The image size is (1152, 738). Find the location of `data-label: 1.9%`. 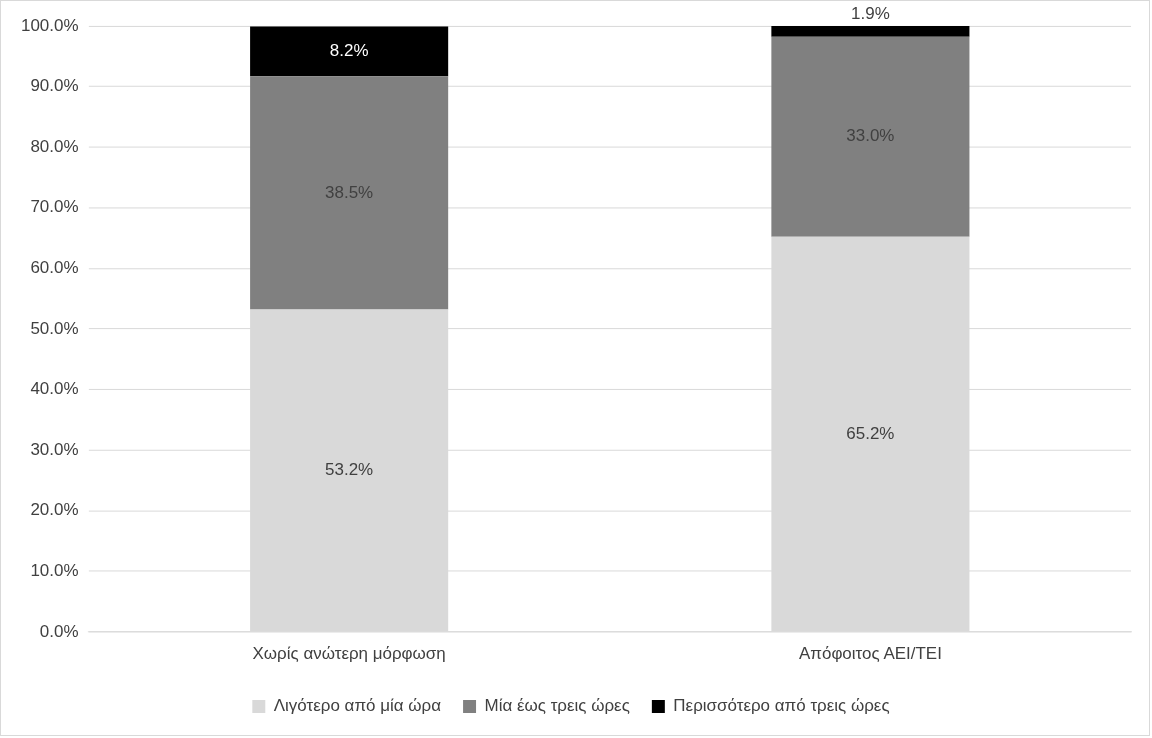

data-label: 1.9% is located at coordinates (870, 13).